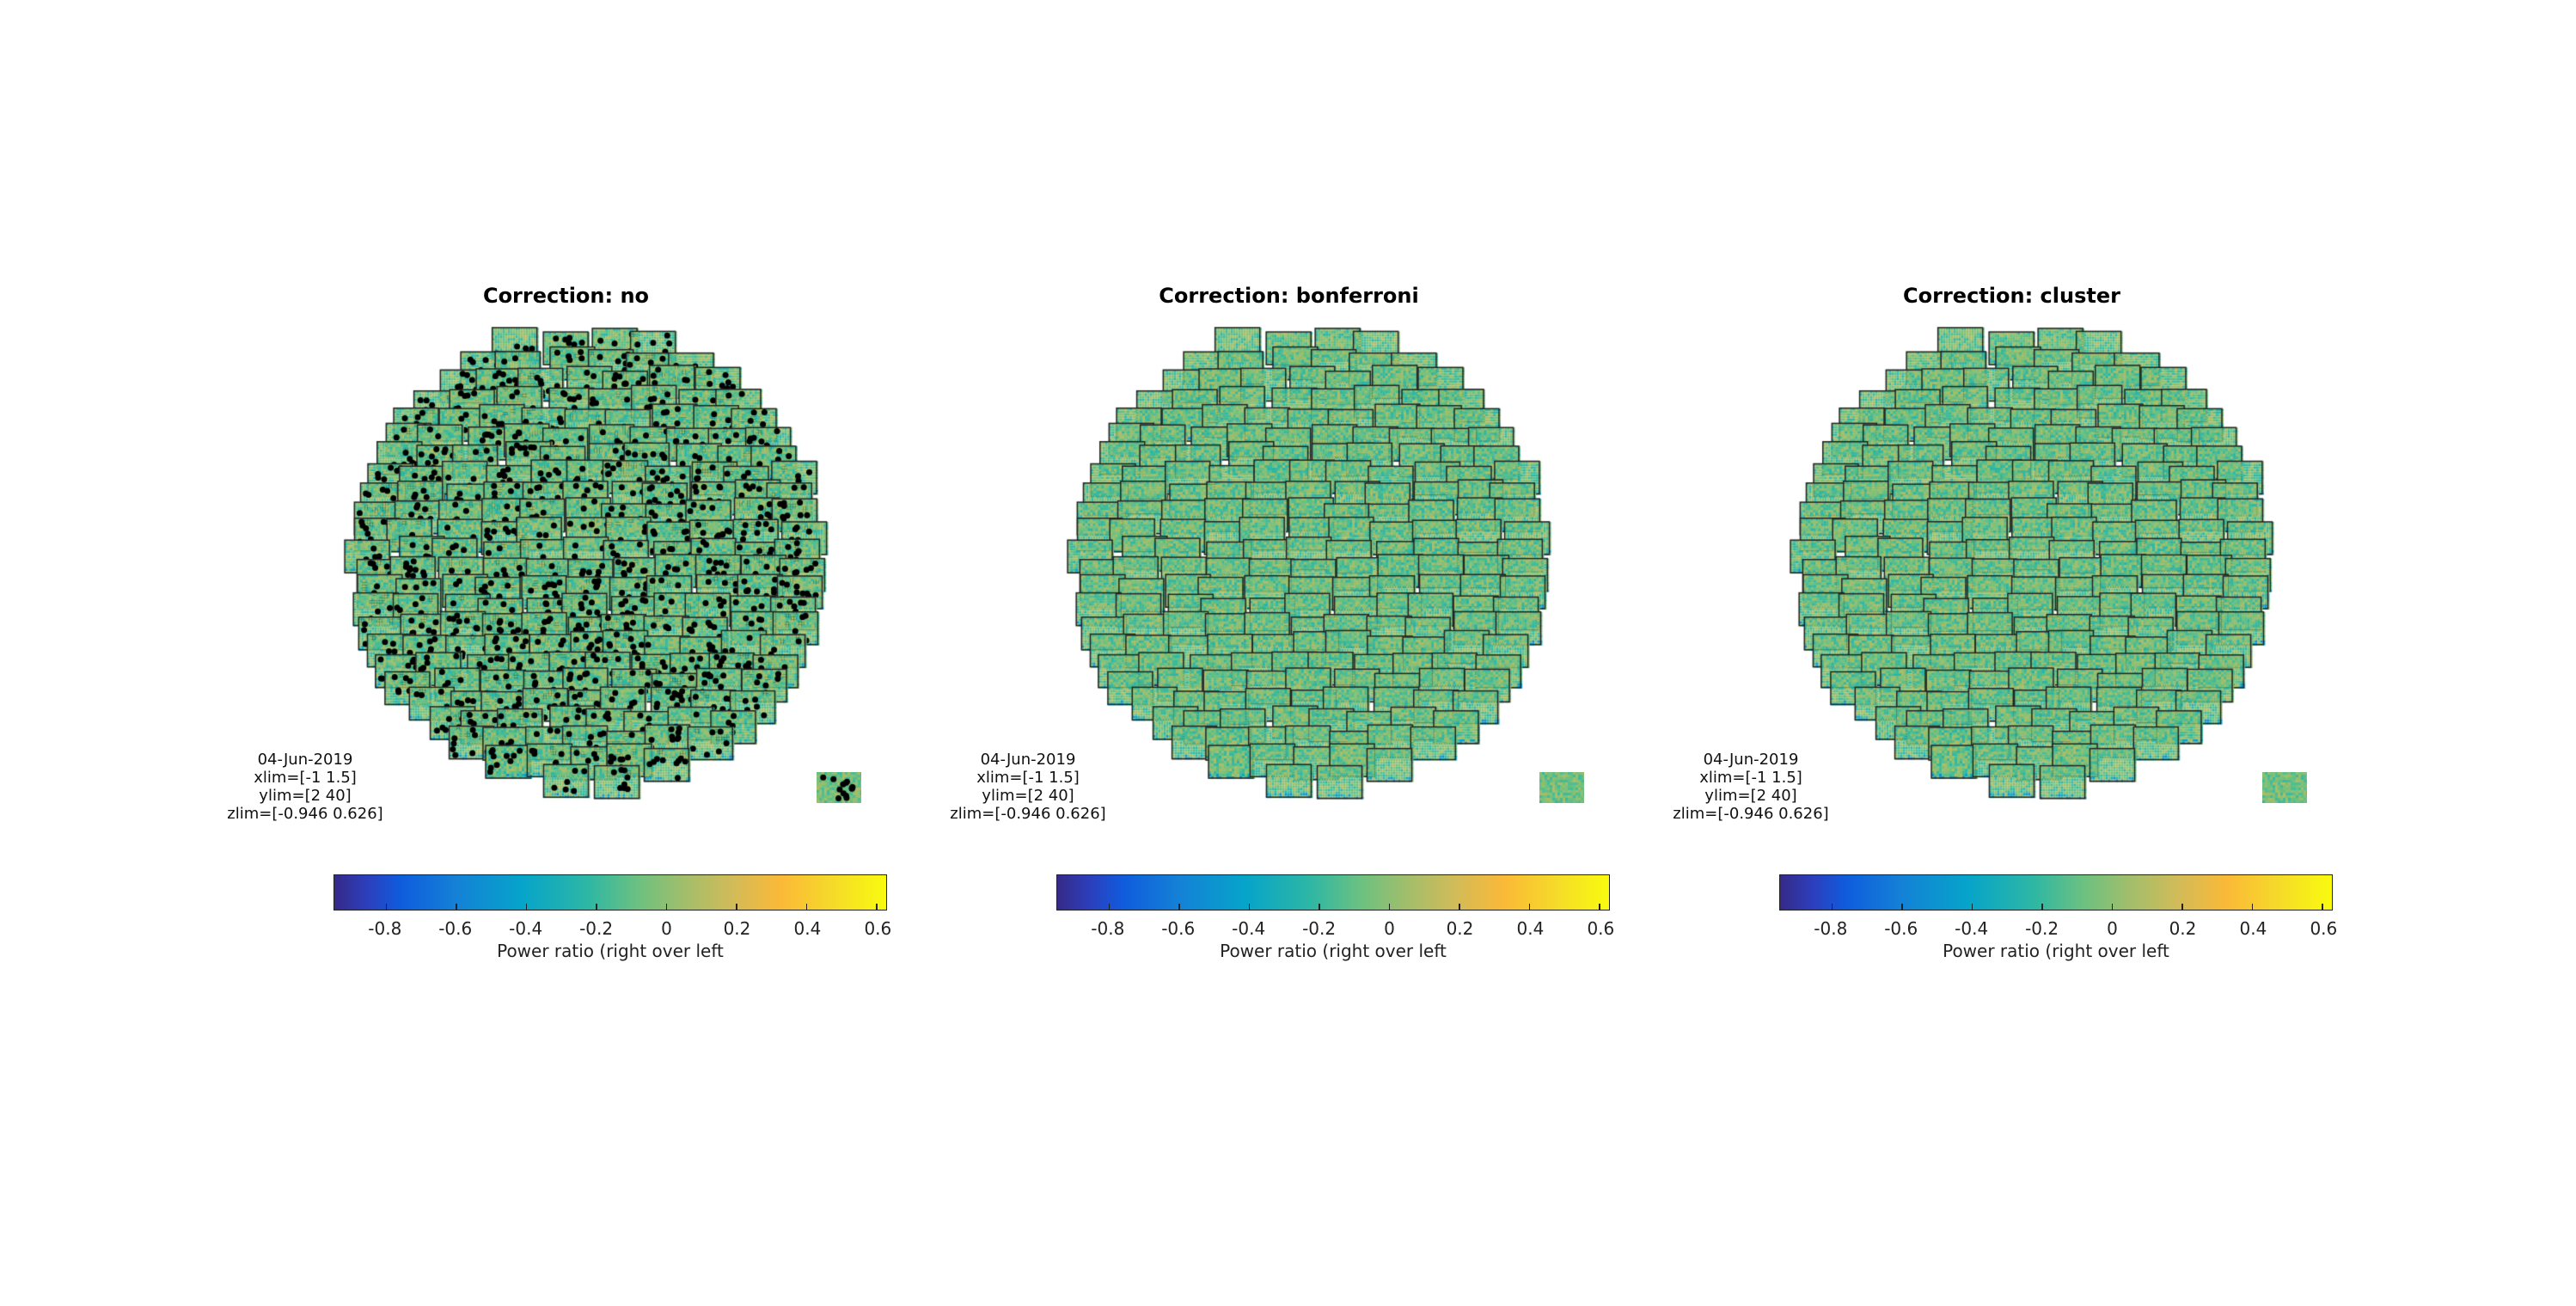  I want to click on subplot-title: Correction: bonferroni, so click(1289, 296).